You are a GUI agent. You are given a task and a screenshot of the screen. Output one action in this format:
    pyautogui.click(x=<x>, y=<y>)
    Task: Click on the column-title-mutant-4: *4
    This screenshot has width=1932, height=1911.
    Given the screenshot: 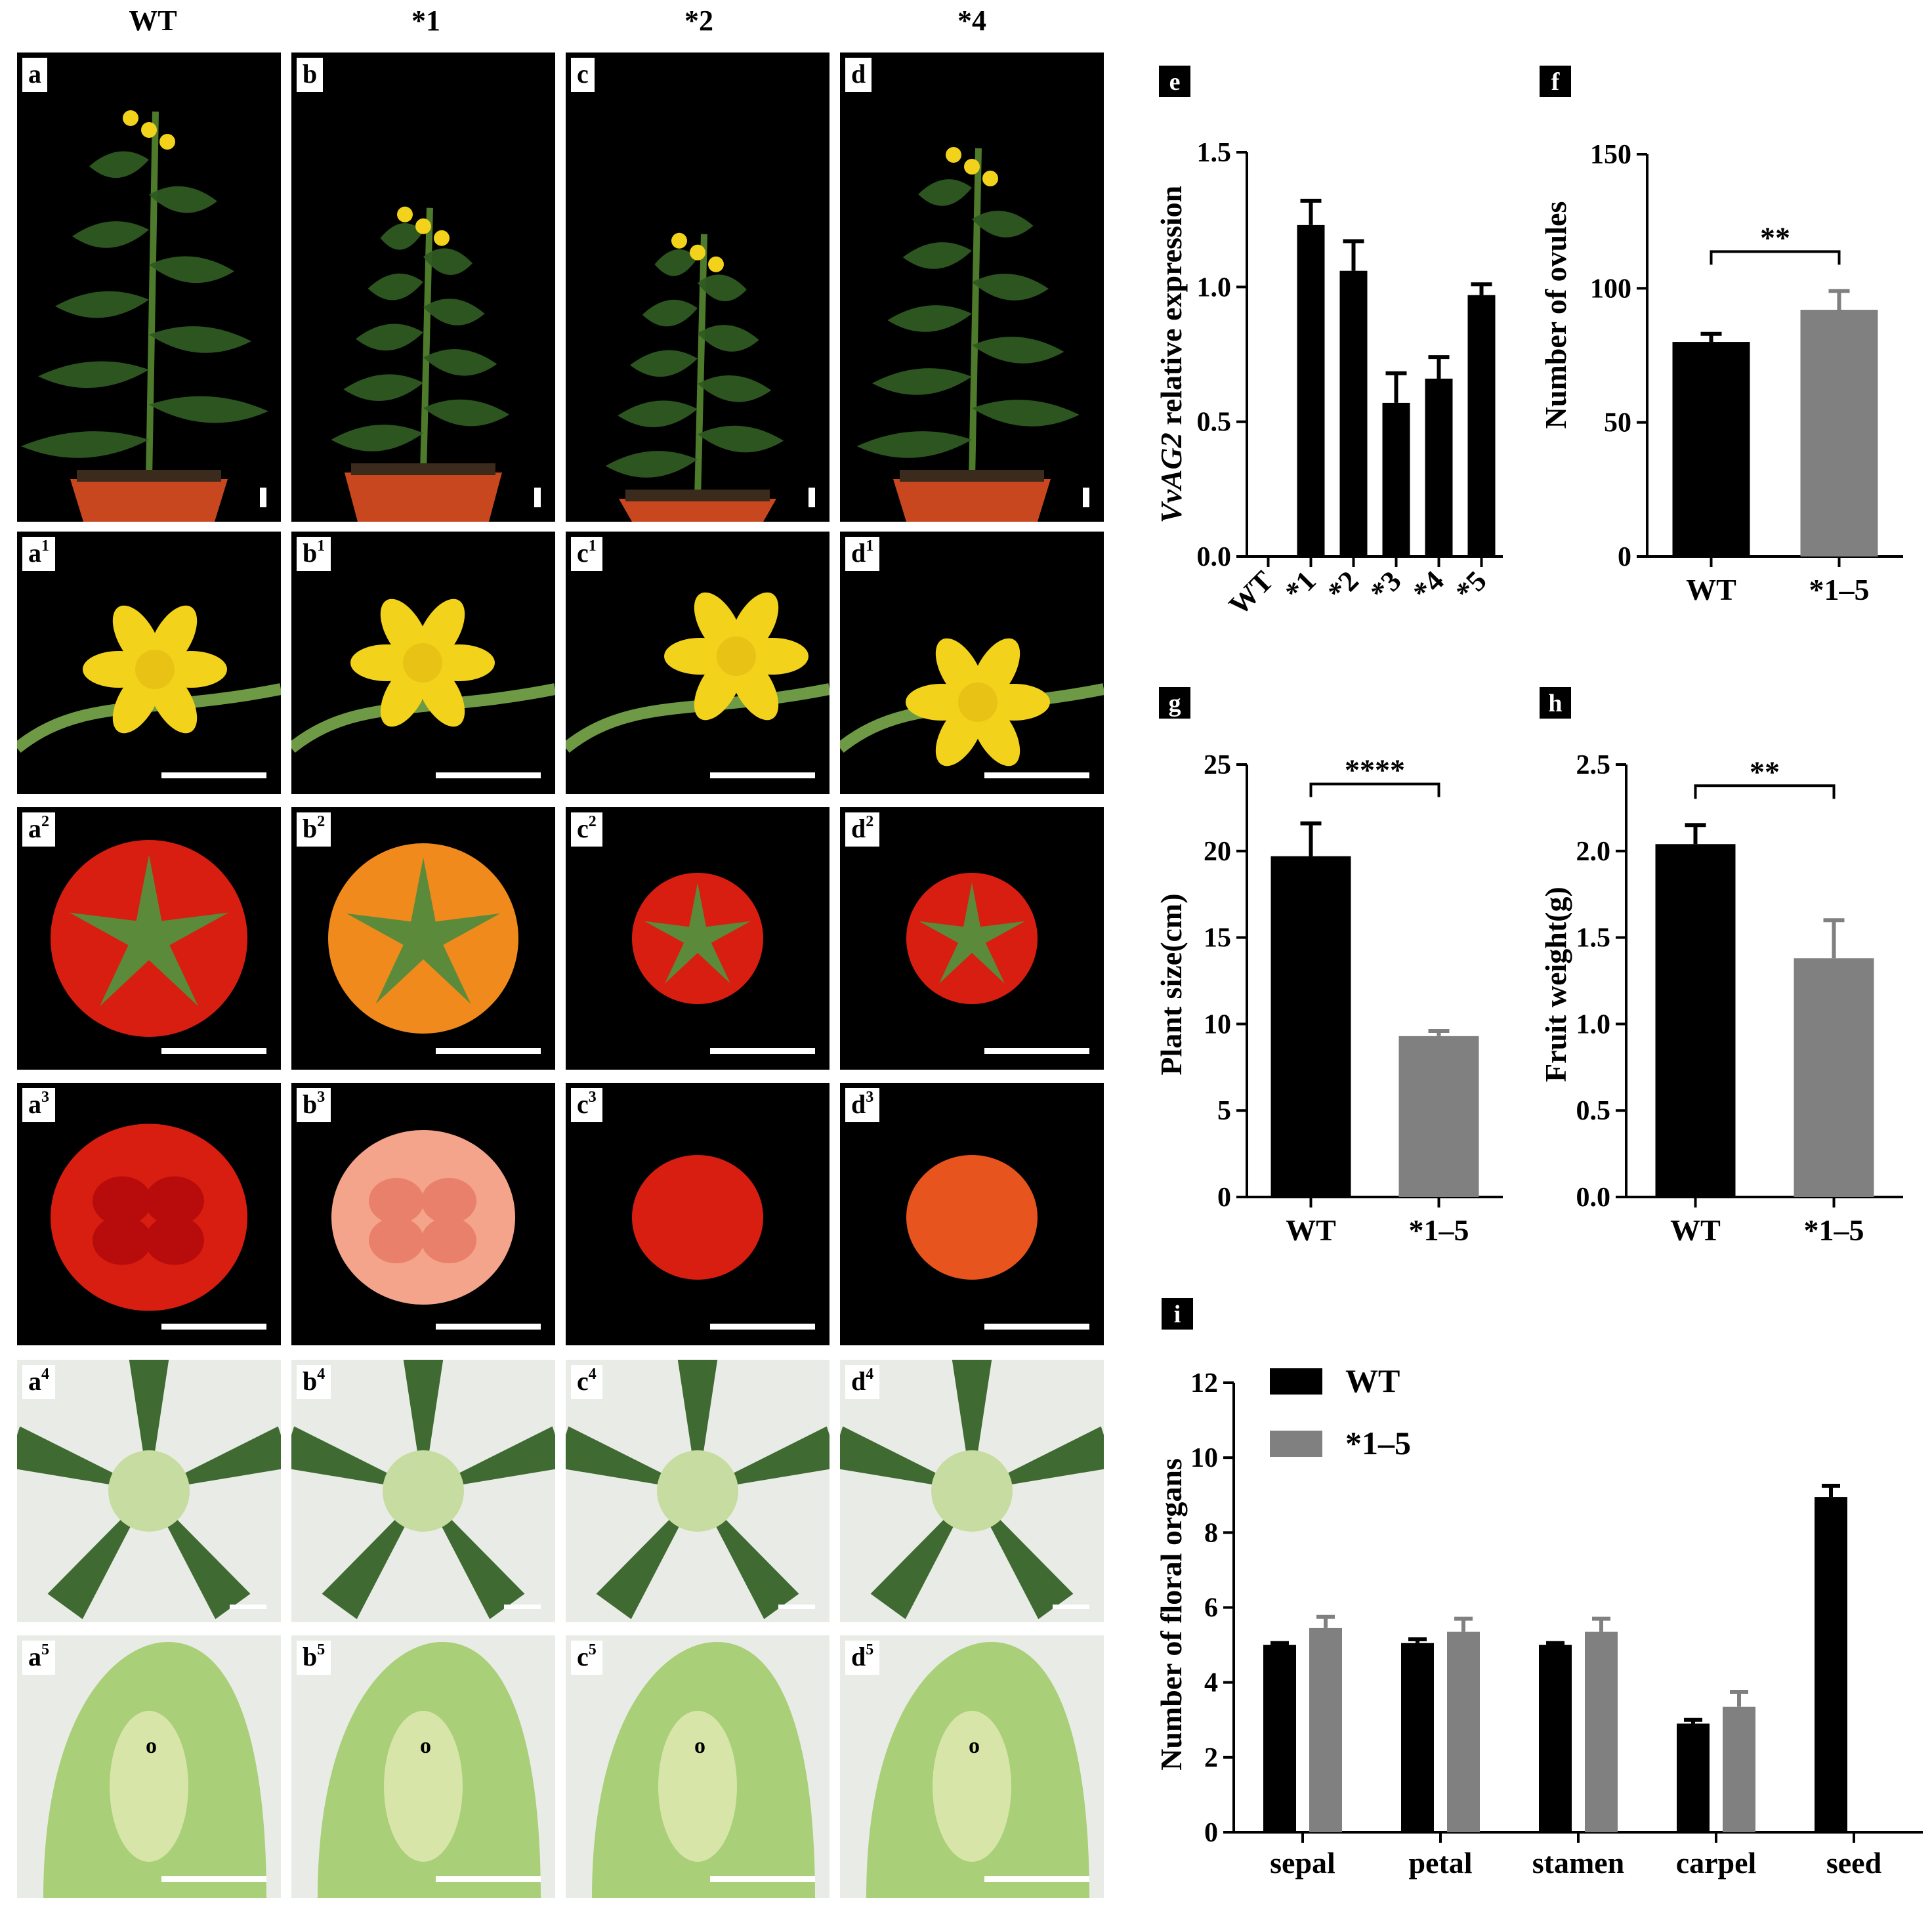 What is the action you would take?
    pyautogui.click(x=971, y=21)
    